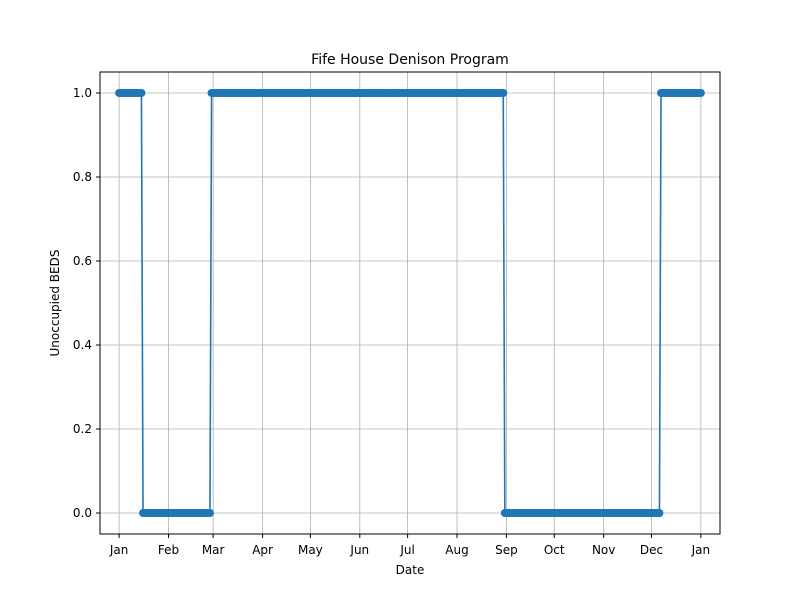  I want to click on x-tick-label: Jun, so click(359, 550).